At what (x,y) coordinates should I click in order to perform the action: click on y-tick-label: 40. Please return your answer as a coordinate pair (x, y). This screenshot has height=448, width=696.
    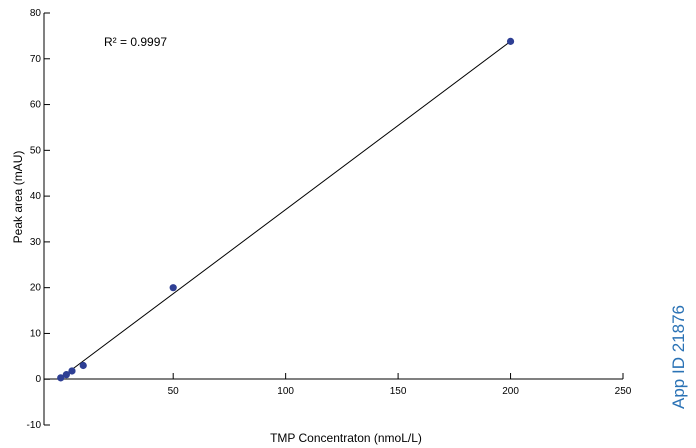
    Looking at the image, I should click on (36, 196).